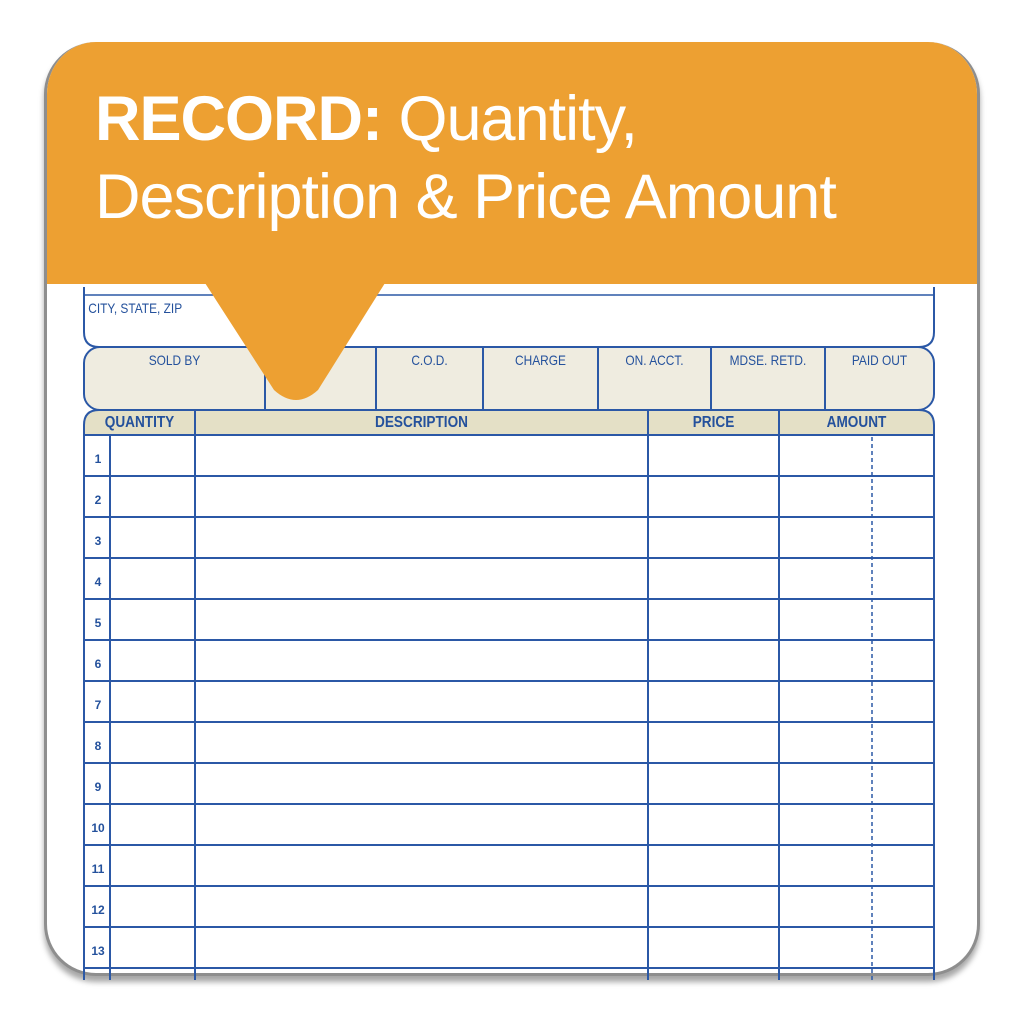  What do you see at coordinates (879, 360) in the screenshot?
I see `sale-type-label: PAID OUT` at bounding box center [879, 360].